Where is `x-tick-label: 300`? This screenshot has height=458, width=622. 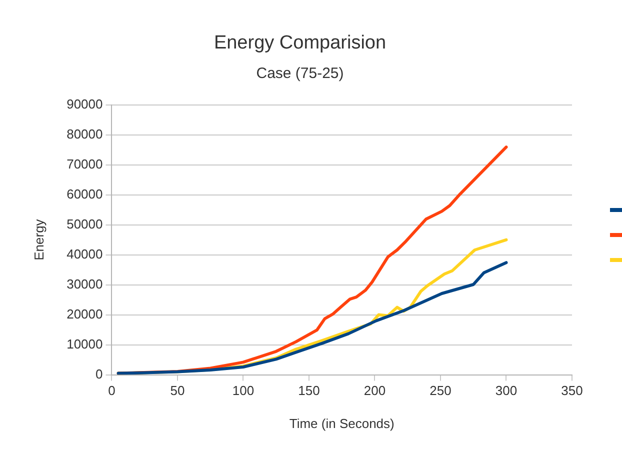 x-tick-label: 300 is located at coordinates (506, 390).